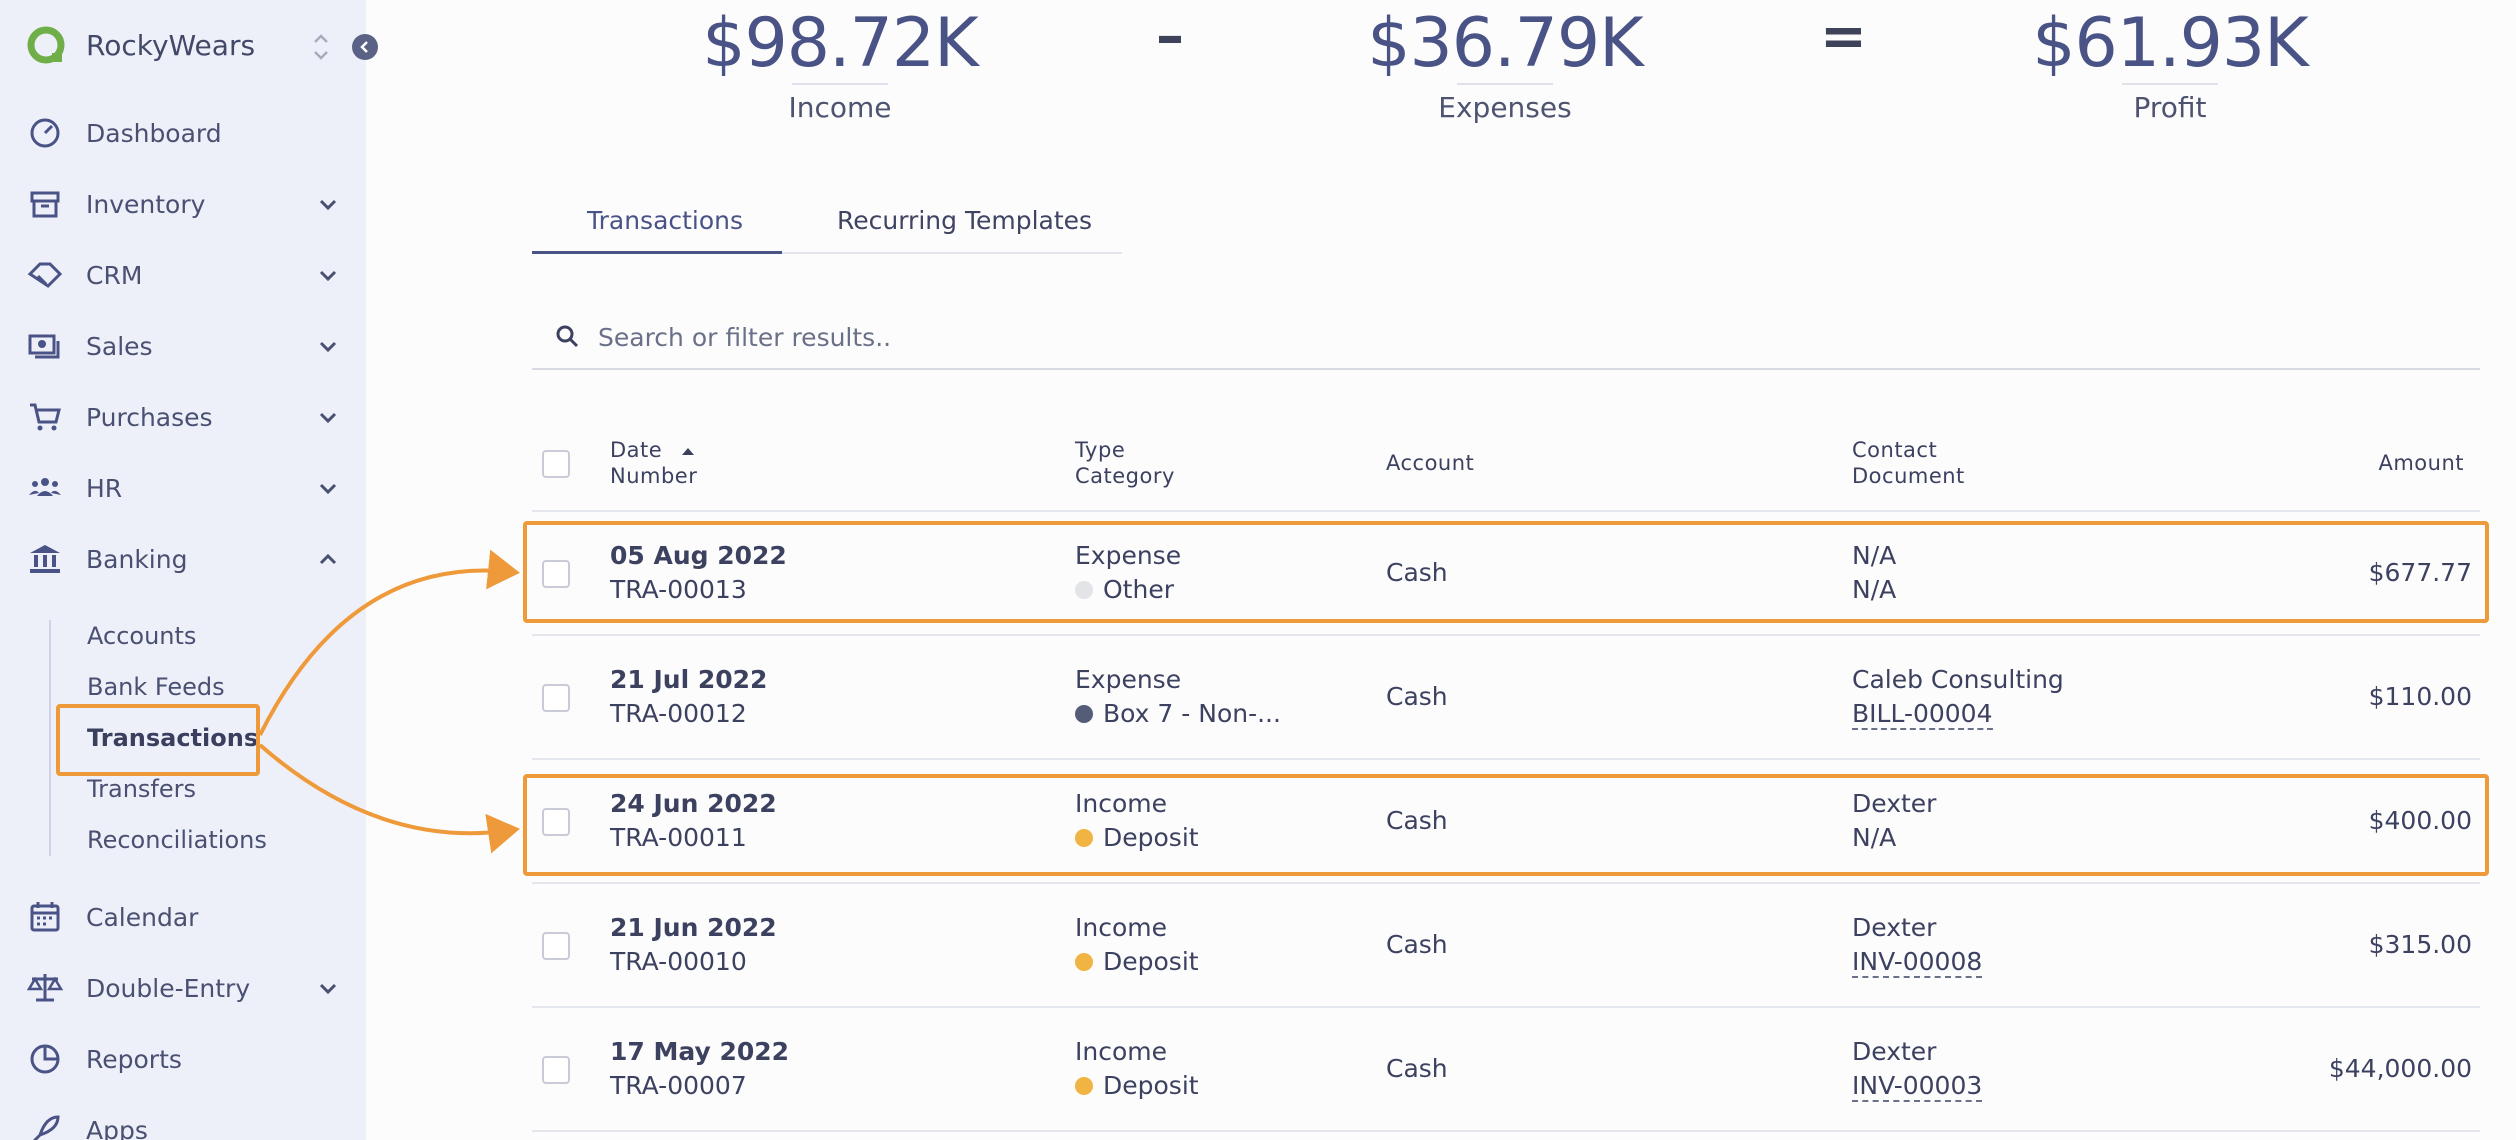 The height and width of the screenshot is (1140, 2516). I want to click on gauge-icon, so click(45, 133).